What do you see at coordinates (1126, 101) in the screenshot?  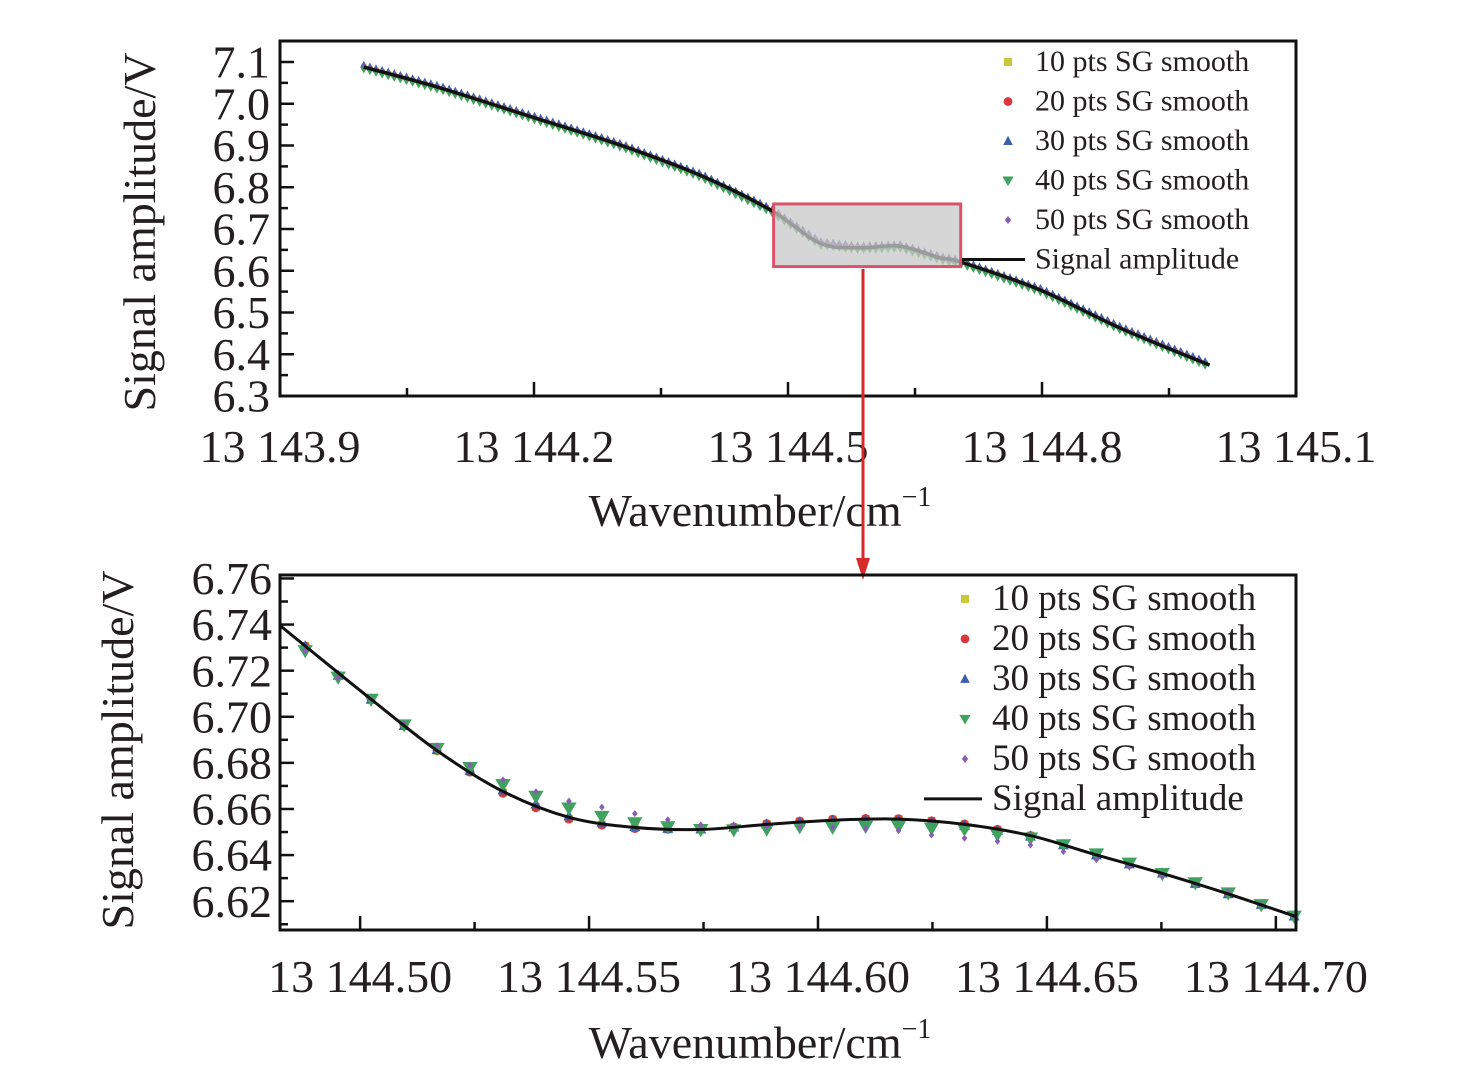 I see `top-legend-item: 20 pts SG smooth` at bounding box center [1126, 101].